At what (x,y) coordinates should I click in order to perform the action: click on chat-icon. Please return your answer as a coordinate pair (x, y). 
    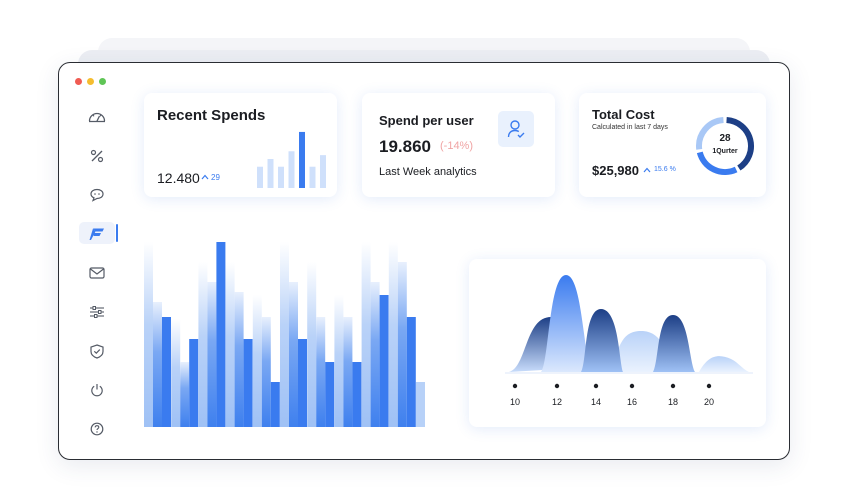
    Looking at the image, I should click on (97, 195).